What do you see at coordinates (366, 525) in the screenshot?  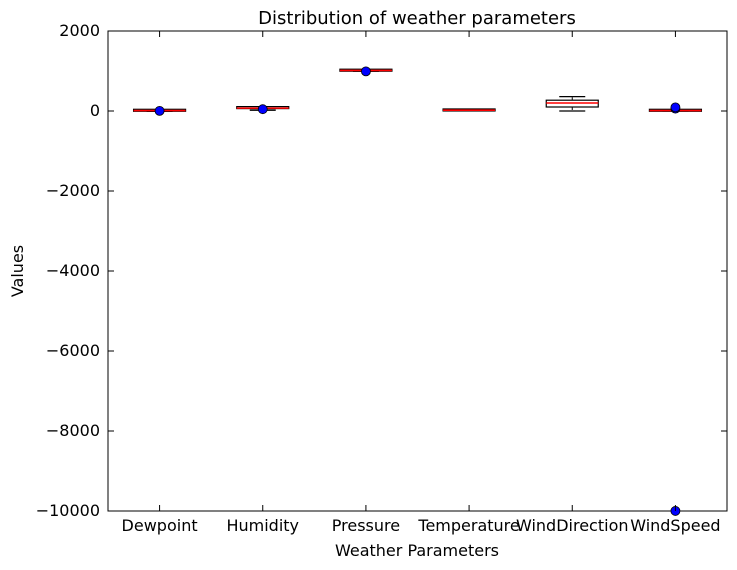 I see `x-tick-label: Pressure` at bounding box center [366, 525].